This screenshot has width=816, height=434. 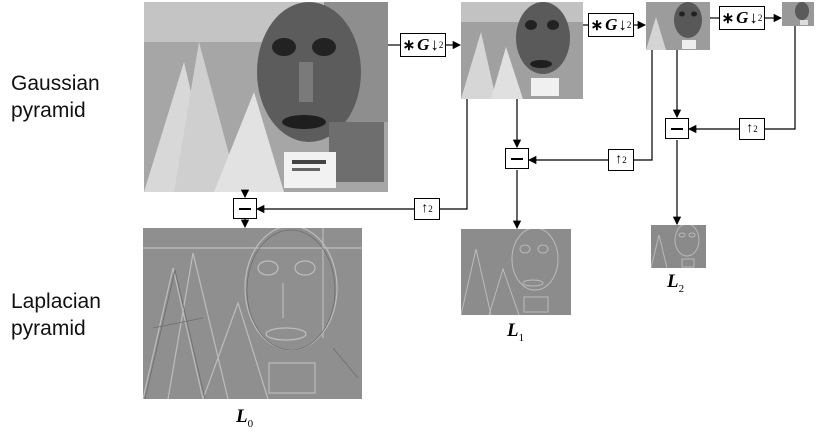 I want to click on laplacian-label-line1: Laplacian, so click(x=56, y=301).